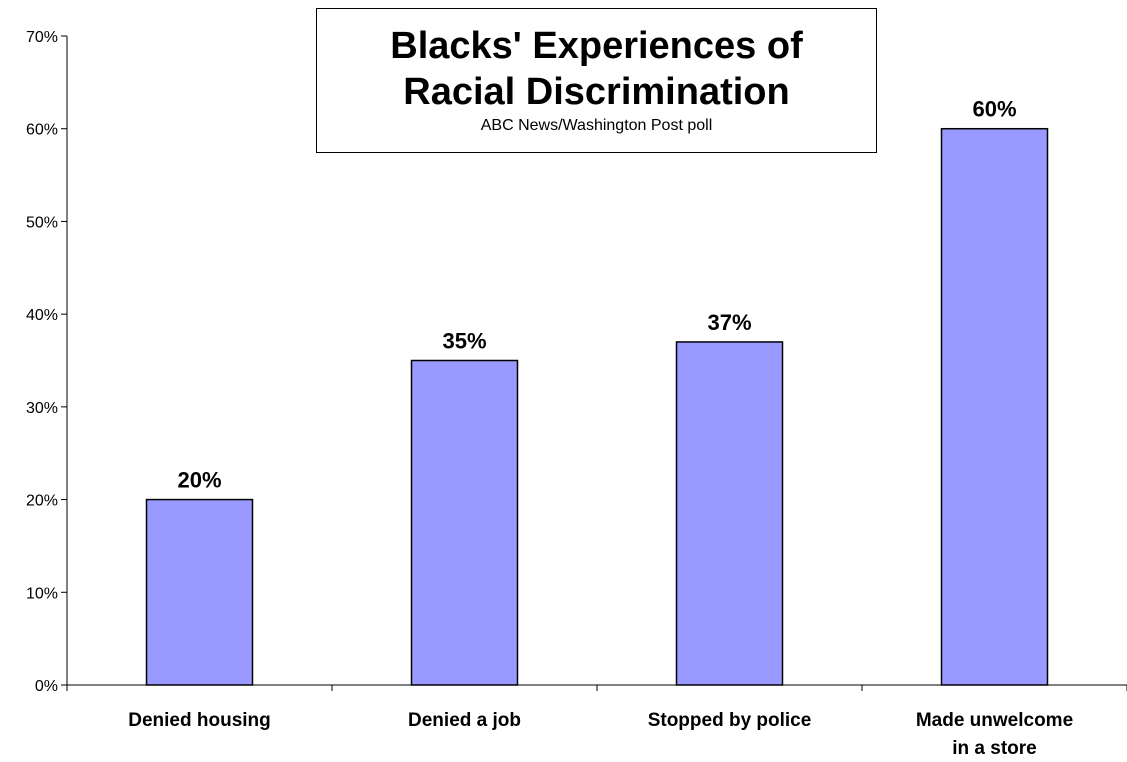  What do you see at coordinates (596, 125) in the screenshot?
I see `chart-subtitle: ABC News/Washington Post poll` at bounding box center [596, 125].